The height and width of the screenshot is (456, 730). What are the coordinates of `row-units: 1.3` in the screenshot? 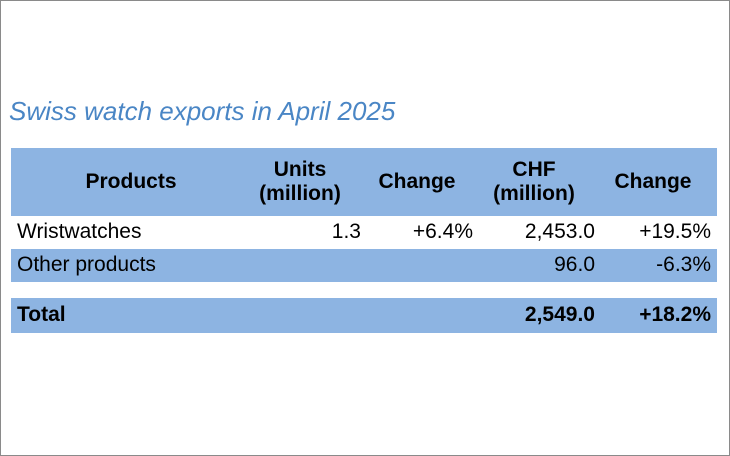 It's located at (346, 232).